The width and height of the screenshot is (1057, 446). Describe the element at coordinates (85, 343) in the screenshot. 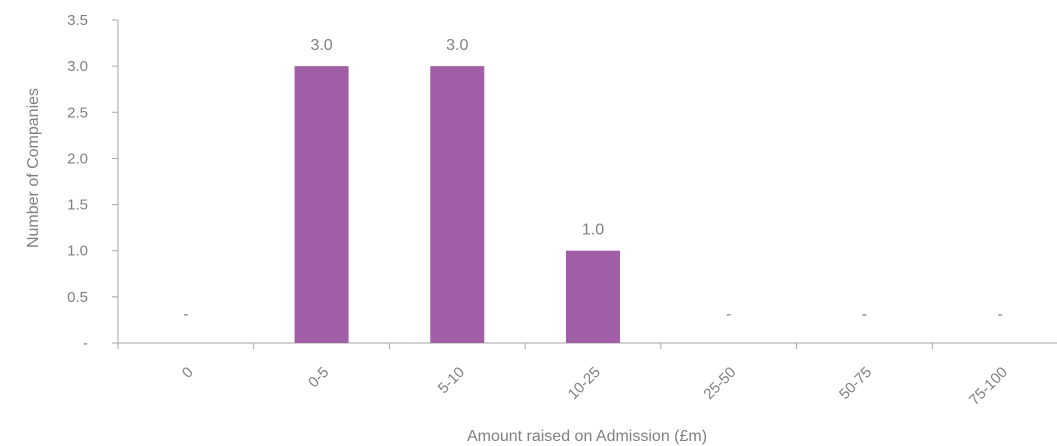

I see `y-tick-label: -` at that location.